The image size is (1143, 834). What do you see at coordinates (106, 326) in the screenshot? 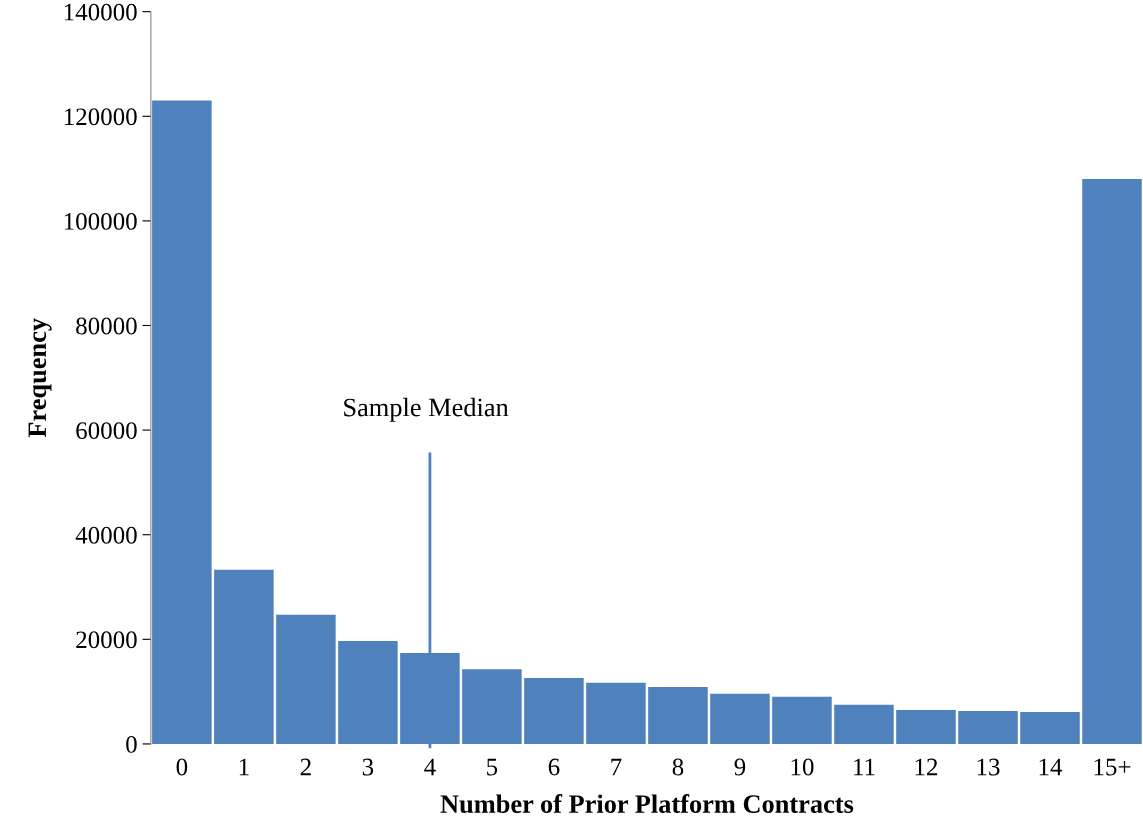
I see `y-tick-label: 80000` at bounding box center [106, 326].